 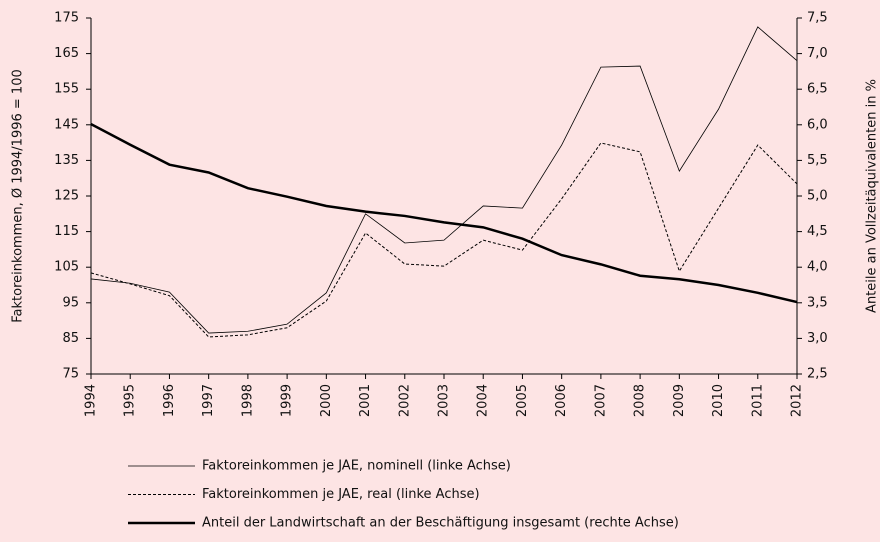 I want to click on x-tick-label: 1995, so click(x=130, y=400).